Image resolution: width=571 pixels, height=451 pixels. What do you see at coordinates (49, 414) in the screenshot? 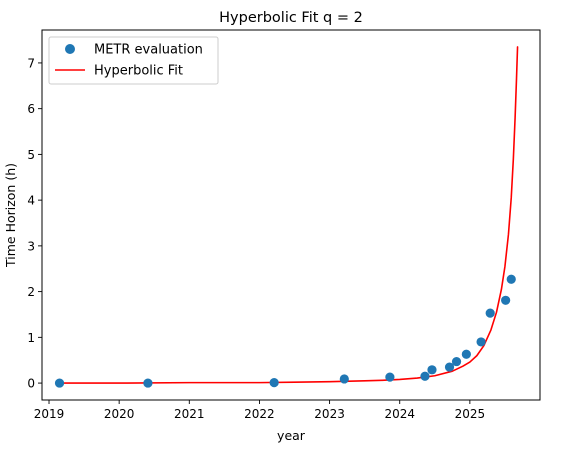
I see `x-tick-label: 2019` at bounding box center [49, 414].